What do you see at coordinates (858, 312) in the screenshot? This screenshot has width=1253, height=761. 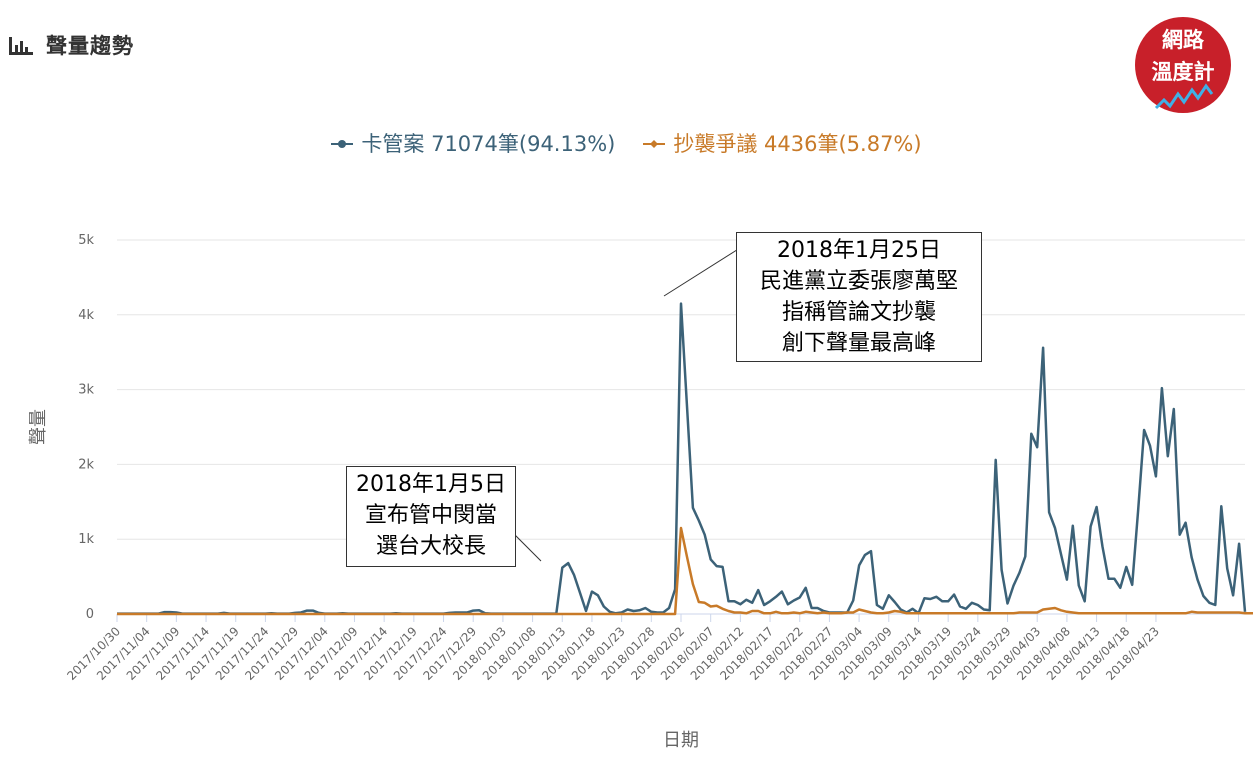 I see `callout-line: 指稱管論文抄襲` at bounding box center [858, 312].